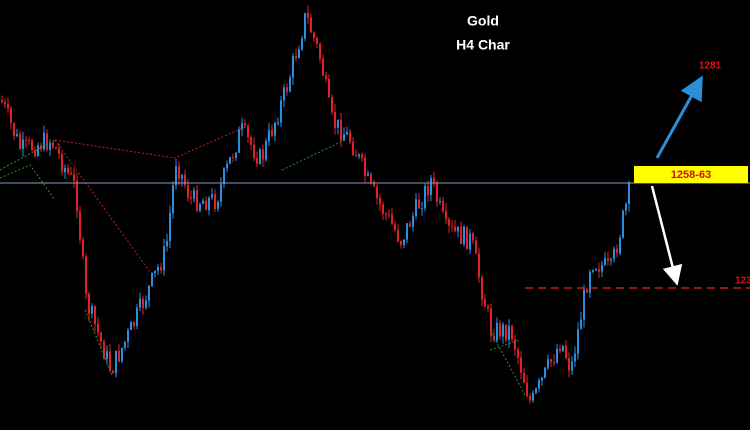 Image resolution: width=750 pixels, height=430 pixels. I want to click on down-arrow, so click(666, 235).